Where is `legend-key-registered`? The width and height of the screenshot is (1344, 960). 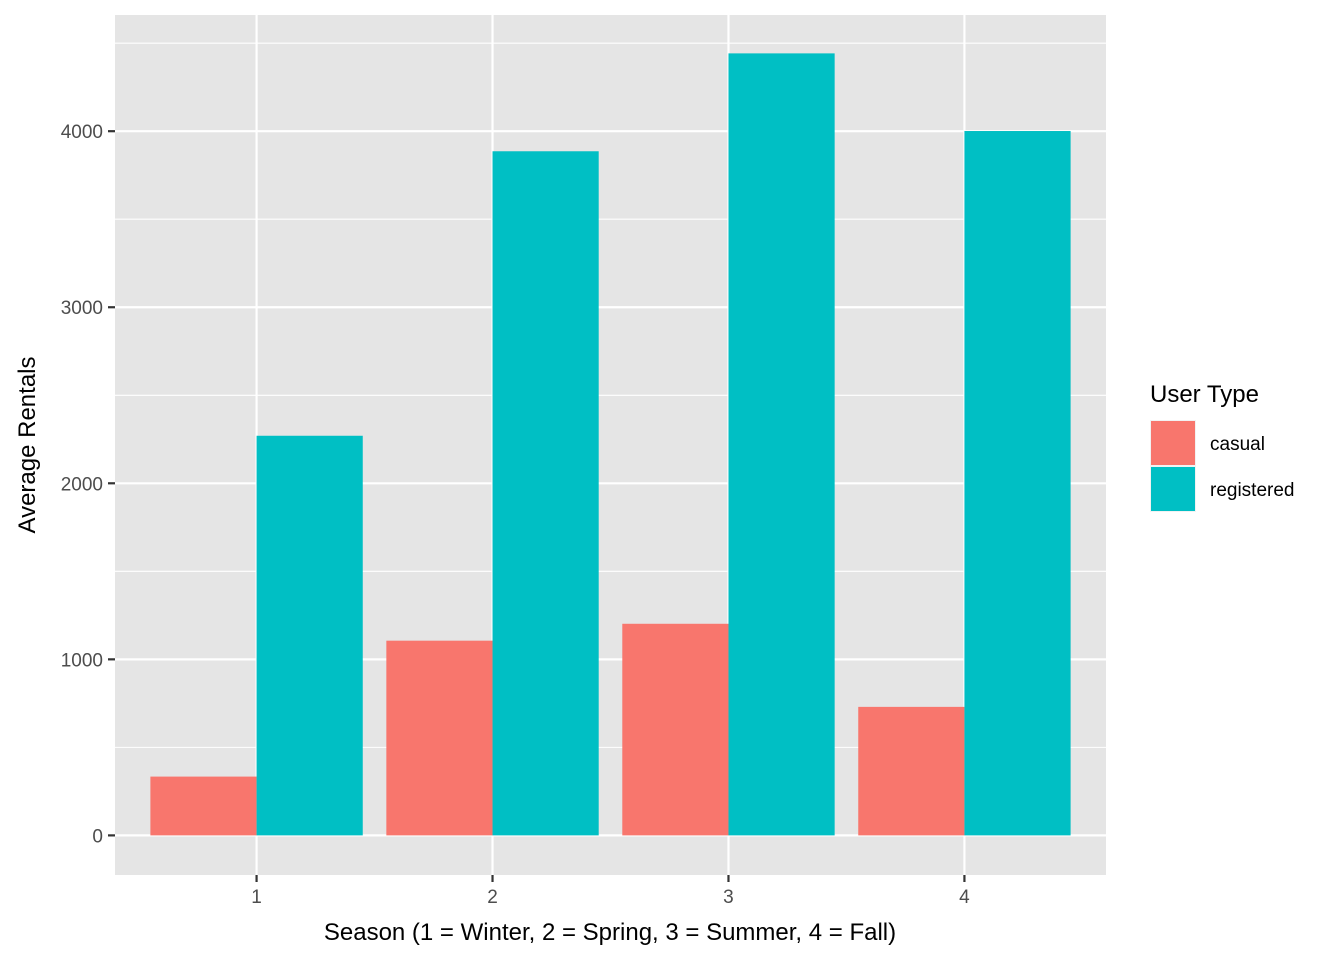 legend-key-registered is located at coordinates (1173, 489).